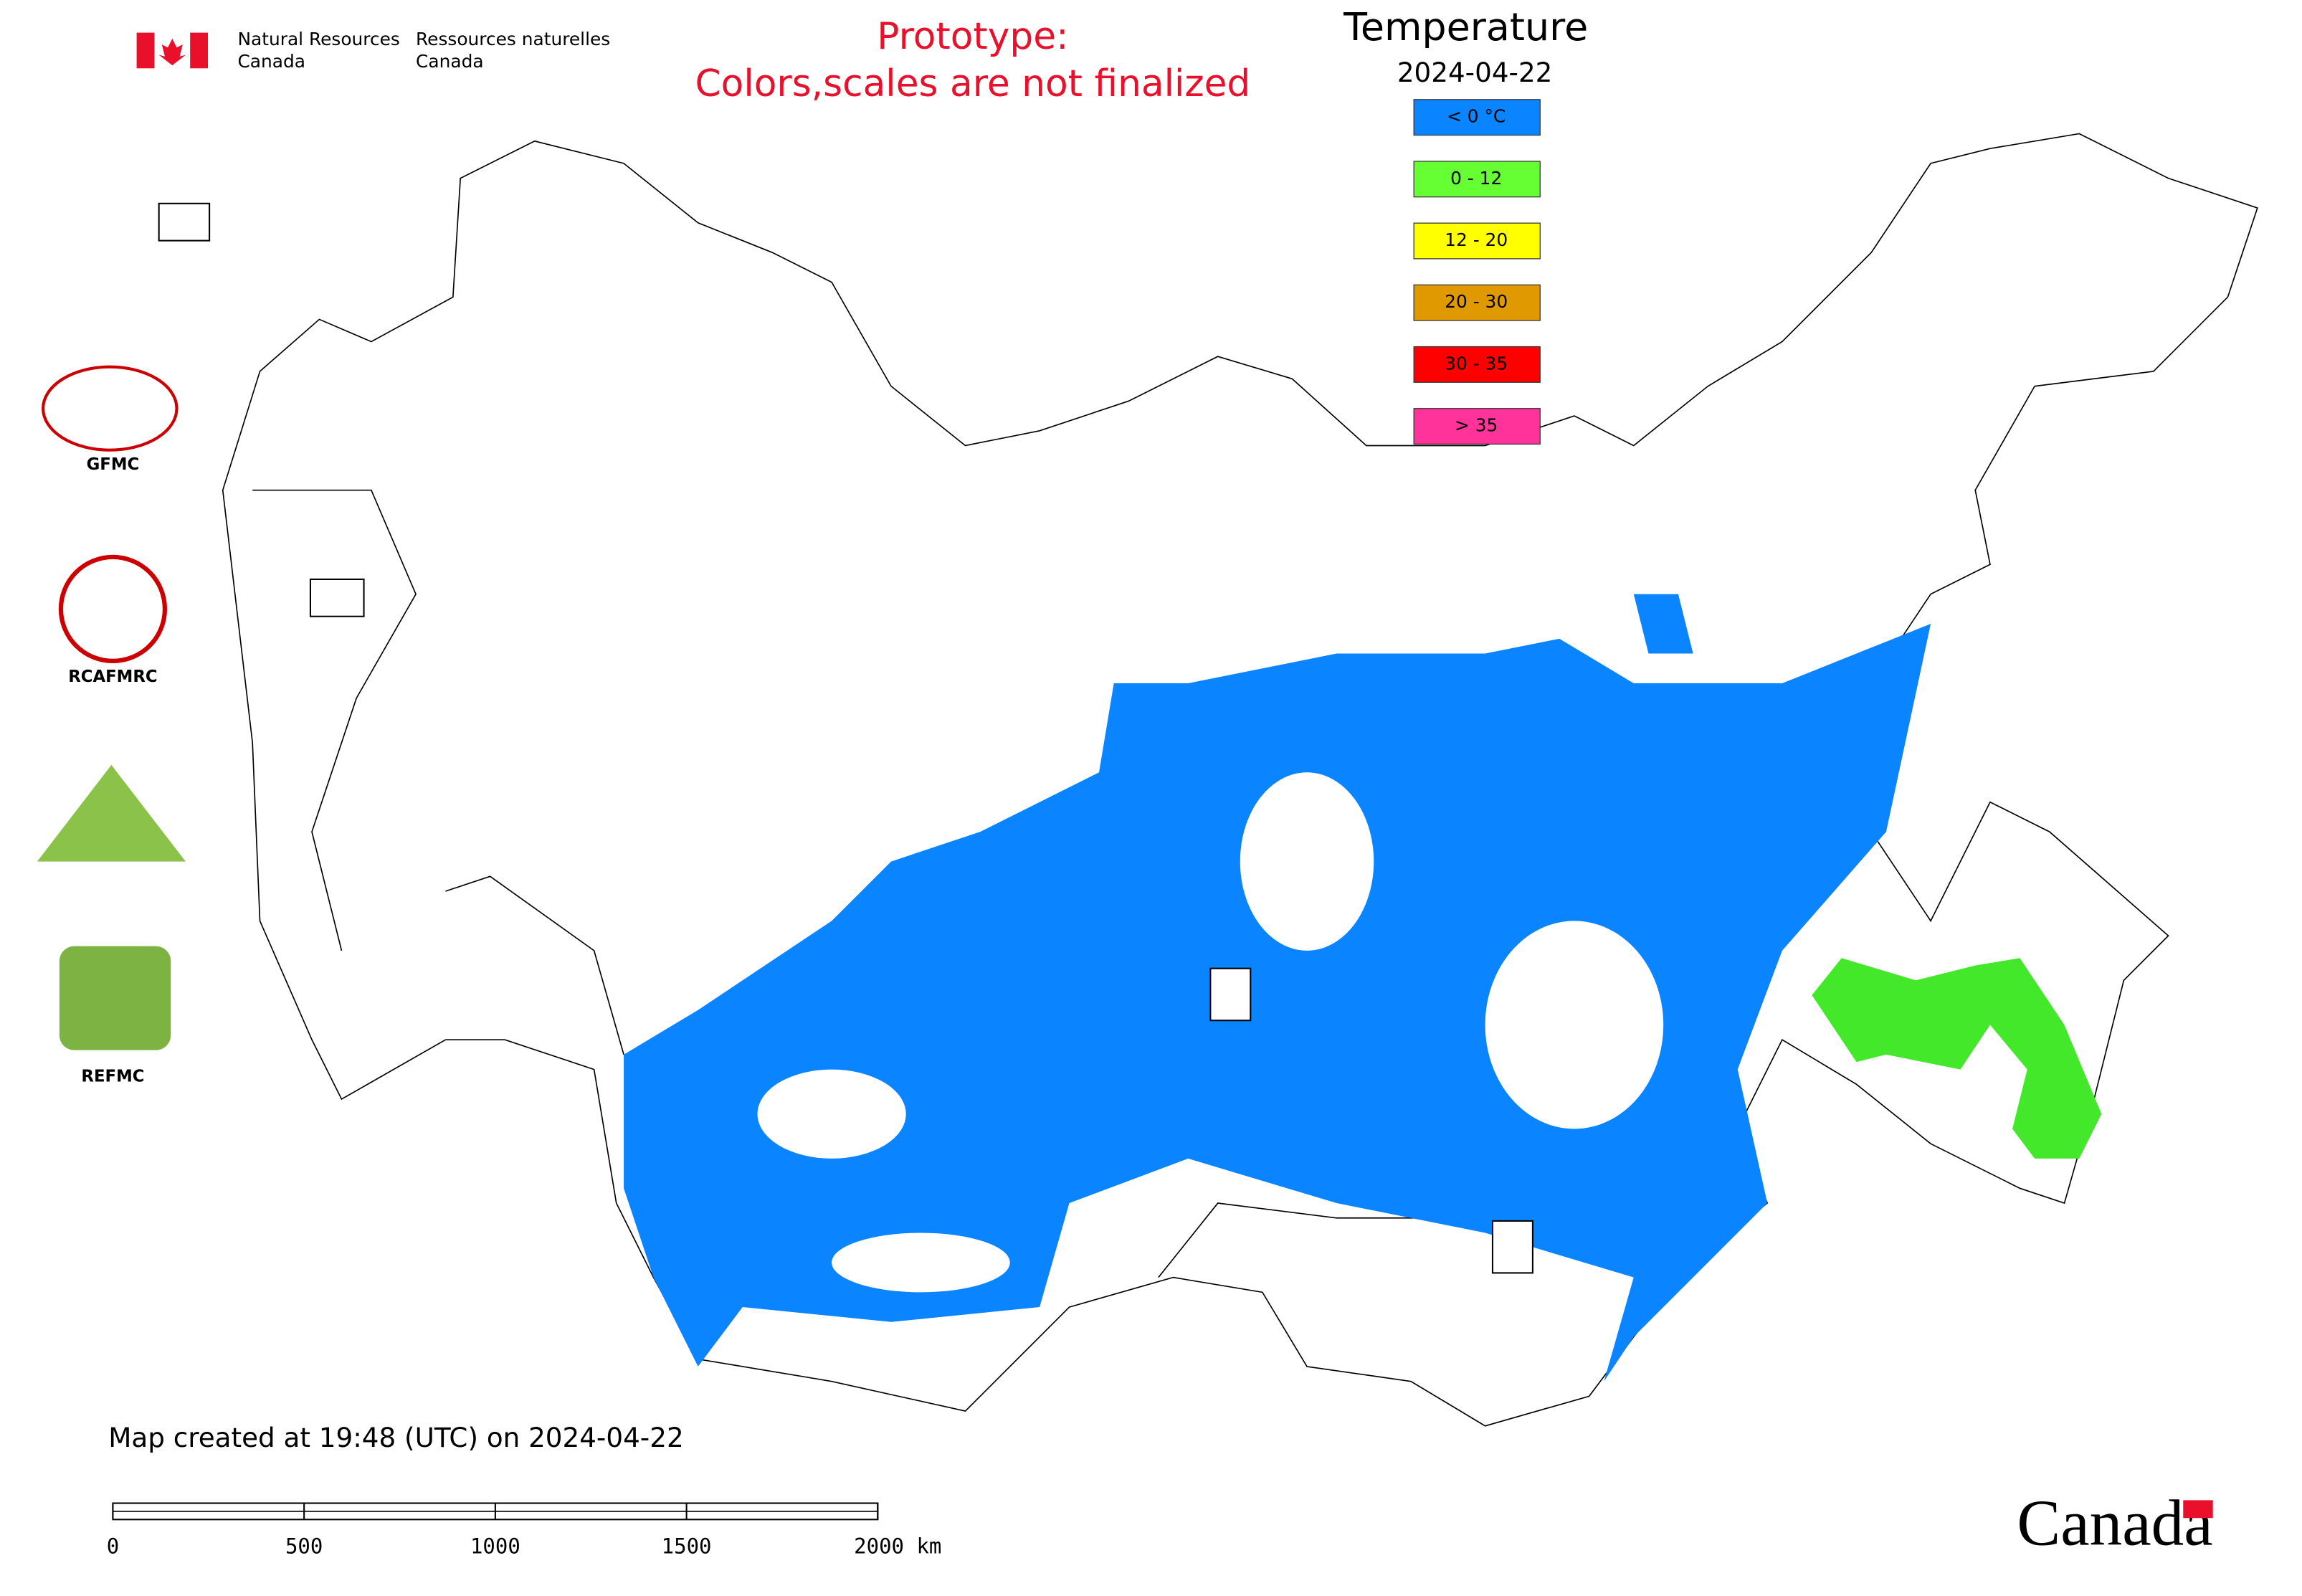 The height and width of the screenshot is (1596, 2302). Describe the element at coordinates (495, 1546) in the screenshot. I see `scale-label: 1000` at that location.